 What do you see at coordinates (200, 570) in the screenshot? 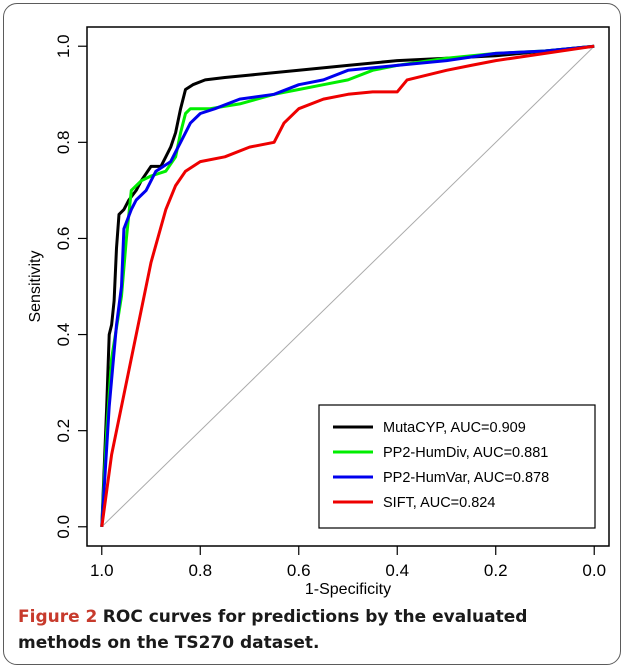
I see `x-tick-label: 0.8` at bounding box center [200, 570].